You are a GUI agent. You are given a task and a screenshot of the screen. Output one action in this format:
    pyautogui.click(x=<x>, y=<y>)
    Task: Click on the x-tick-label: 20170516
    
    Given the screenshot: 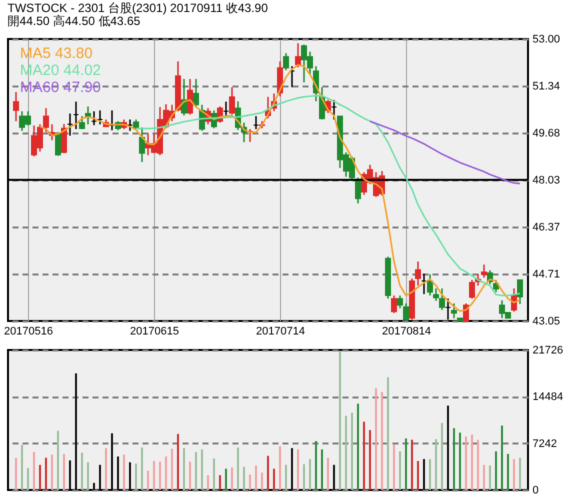 What is the action you would take?
    pyautogui.click(x=28, y=332)
    